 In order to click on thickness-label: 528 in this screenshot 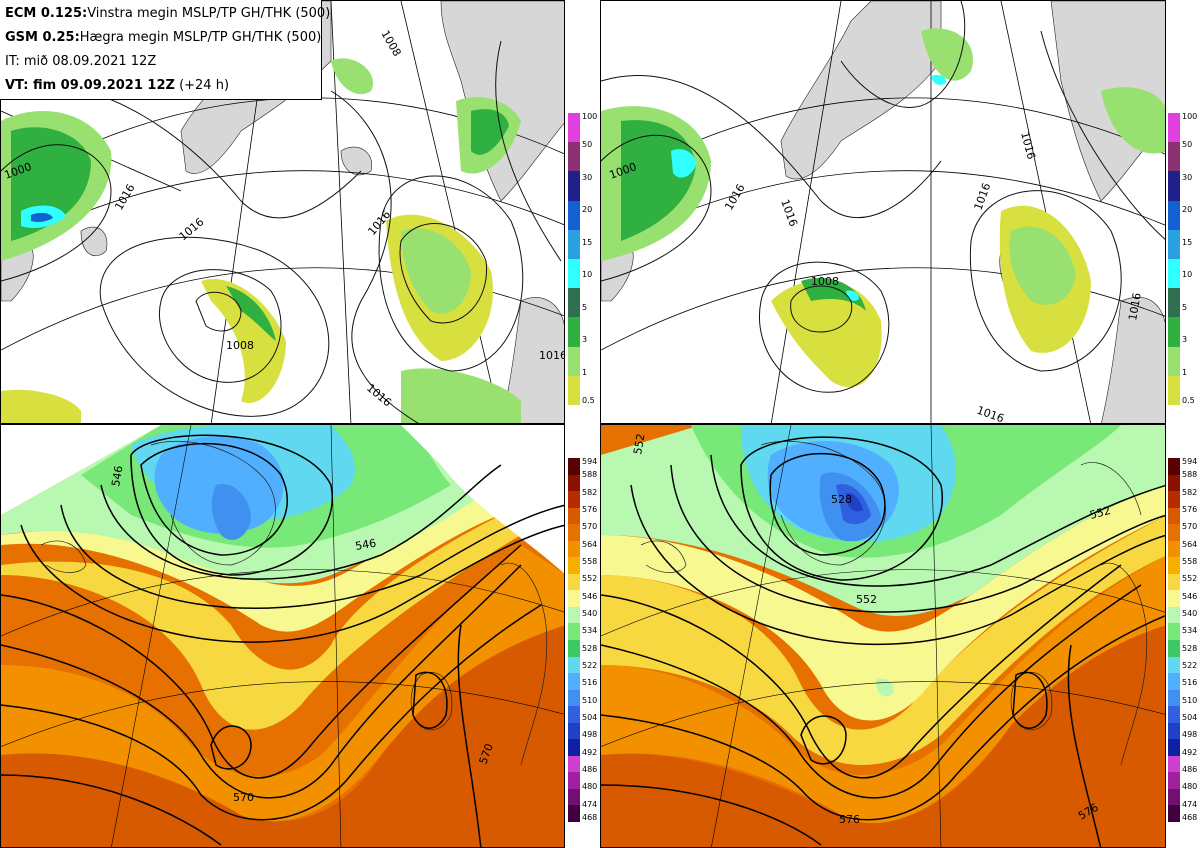, I will do `click(841, 499)`.